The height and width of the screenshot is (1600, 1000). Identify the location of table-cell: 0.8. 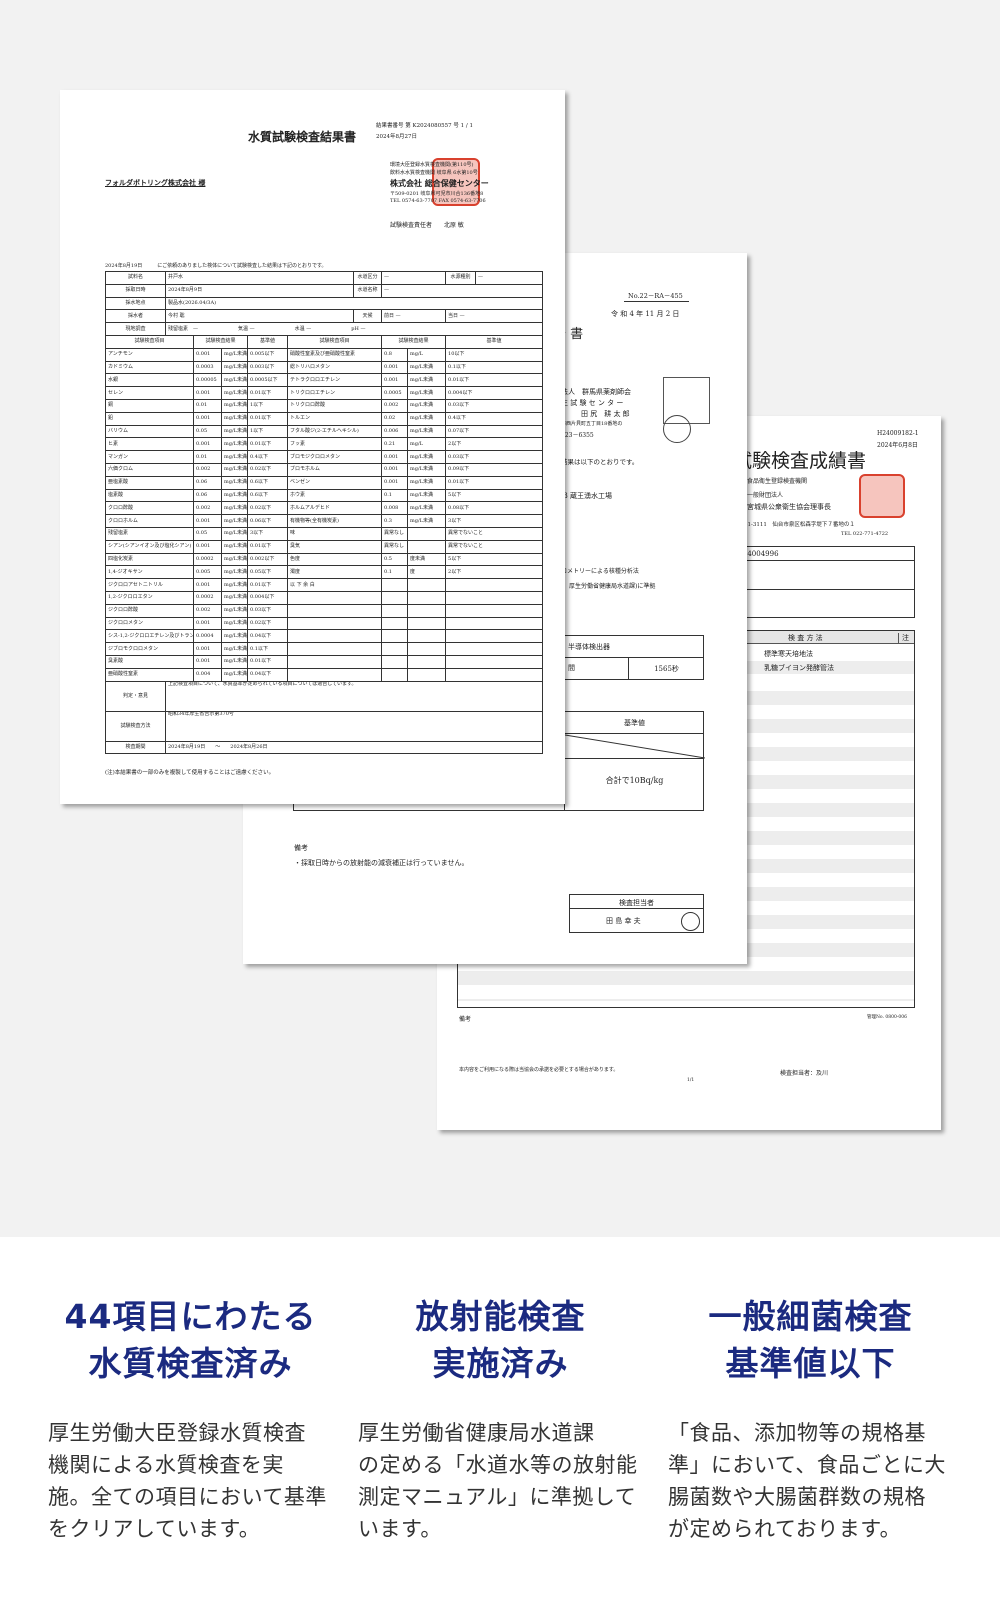
(395, 354).